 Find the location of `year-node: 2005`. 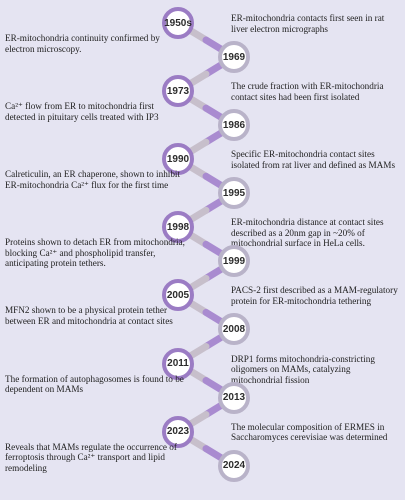

year-node: 2005 is located at coordinates (178, 295).